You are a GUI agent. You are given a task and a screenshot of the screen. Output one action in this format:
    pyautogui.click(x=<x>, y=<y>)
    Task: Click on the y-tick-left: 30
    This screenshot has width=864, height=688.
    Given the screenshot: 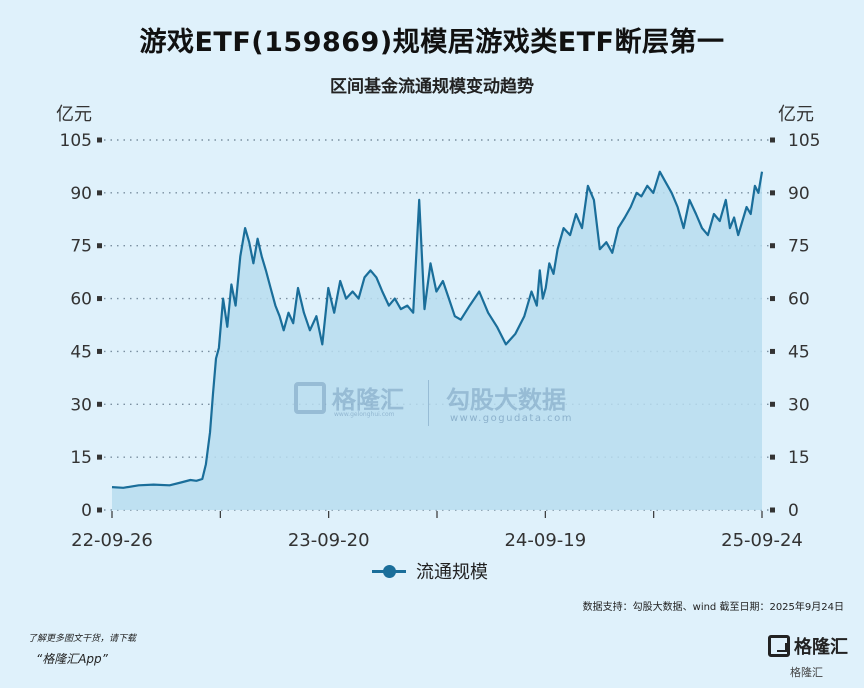 What is the action you would take?
    pyautogui.click(x=81, y=405)
    